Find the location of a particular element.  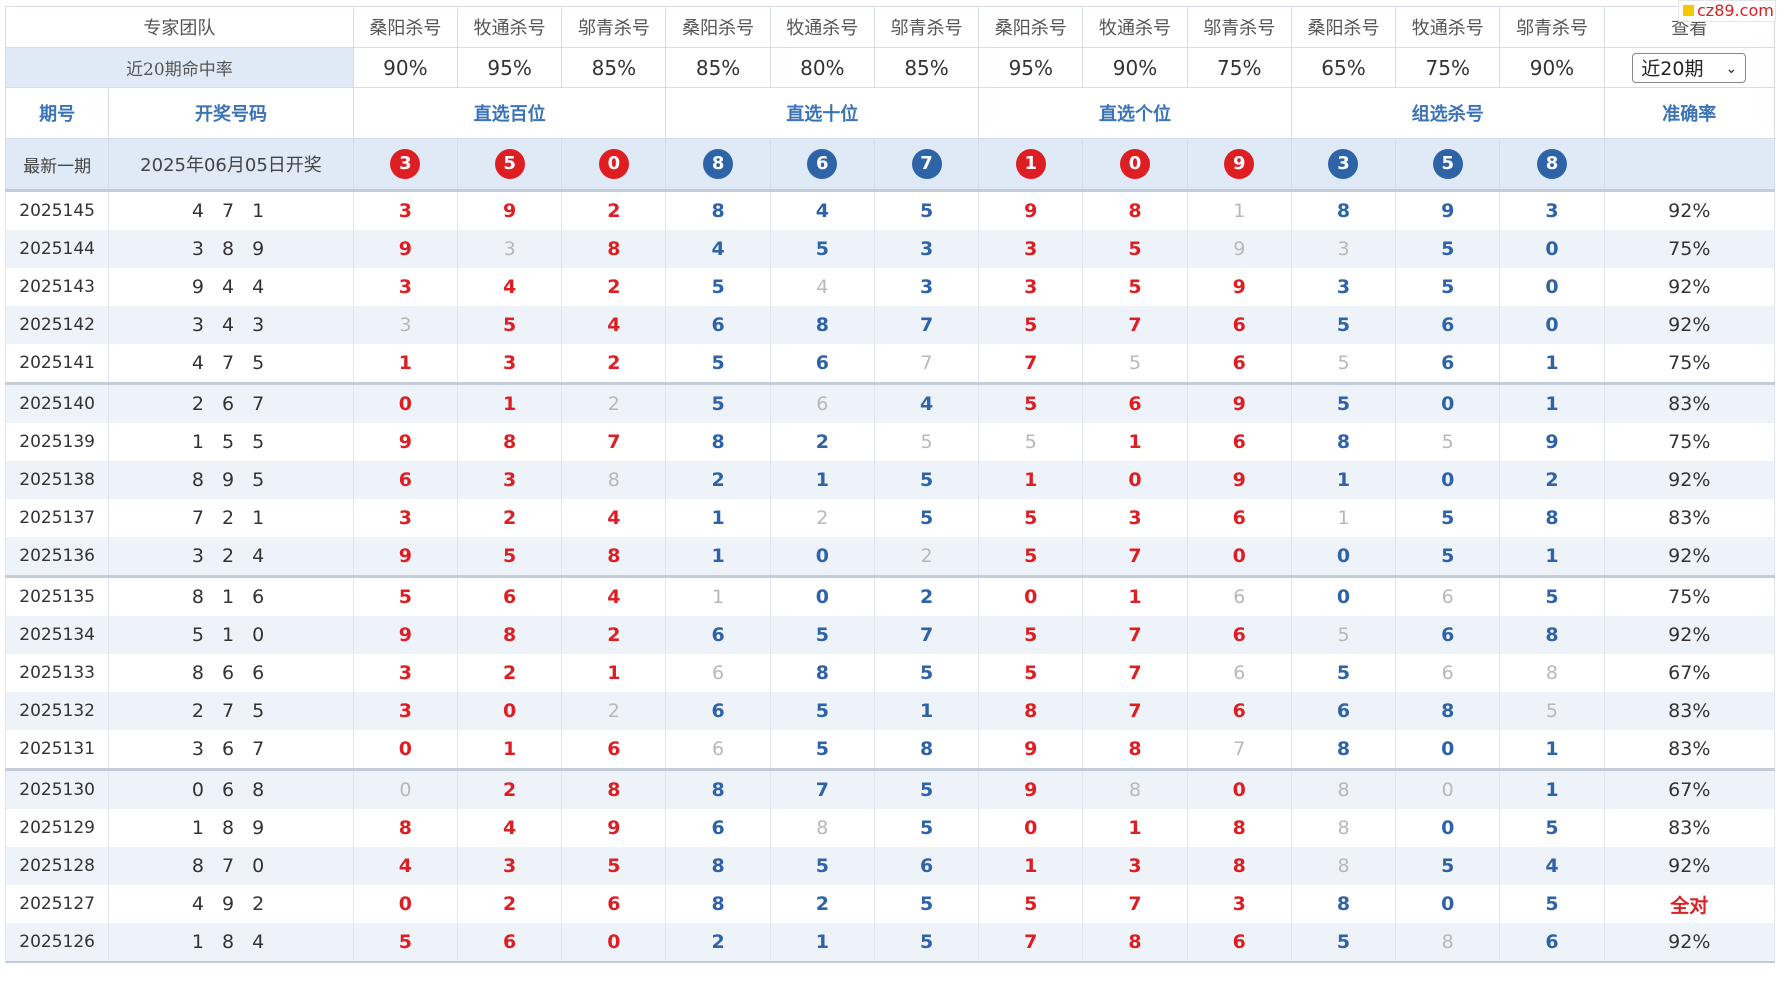

table-row: 2025145 4 7 1 3 9 2 8 4 5 9 8 1 8 9 3 92% is located at coordinates (890, 209).